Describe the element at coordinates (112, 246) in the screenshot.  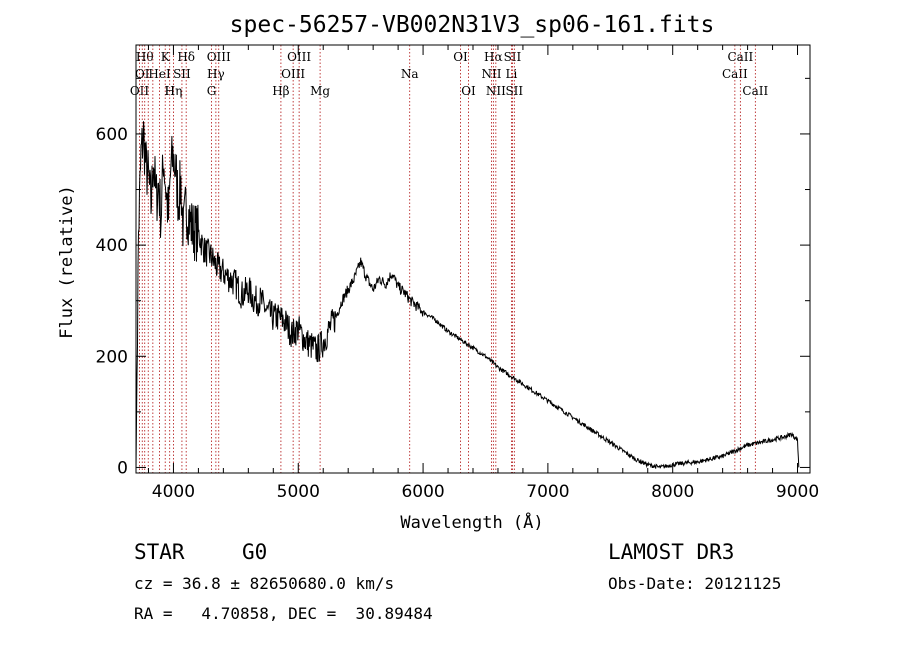
I see `y-tick-label-2: 400` at that location.